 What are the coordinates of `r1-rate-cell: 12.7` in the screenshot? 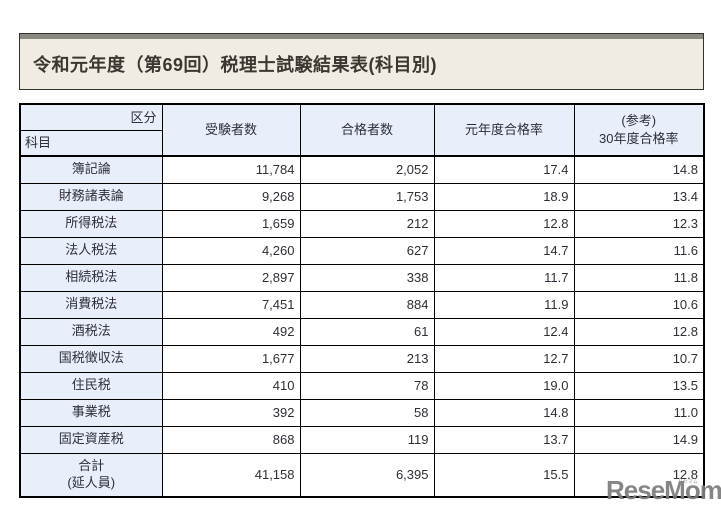 It's located at (504, 358).